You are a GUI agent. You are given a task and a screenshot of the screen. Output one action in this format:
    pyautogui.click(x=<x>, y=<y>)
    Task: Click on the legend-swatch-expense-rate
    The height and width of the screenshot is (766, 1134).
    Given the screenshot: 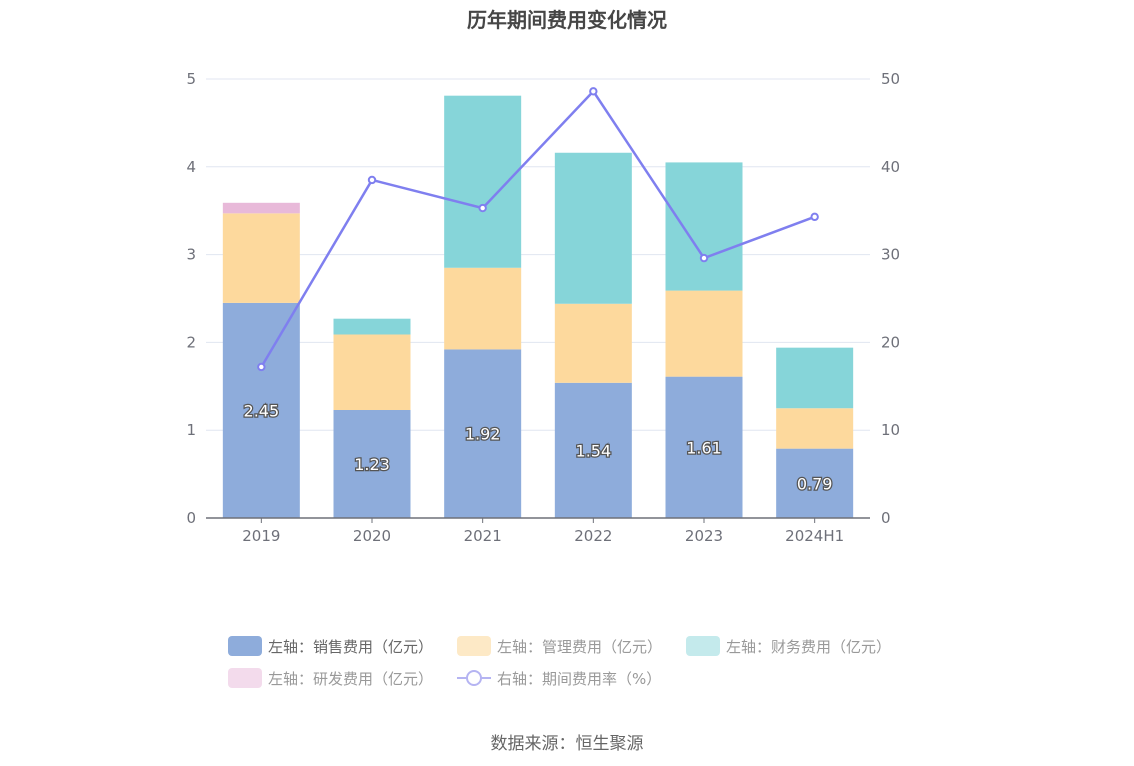 What is the action you would take?
    pyautogui.click(x=474, y=678)
    